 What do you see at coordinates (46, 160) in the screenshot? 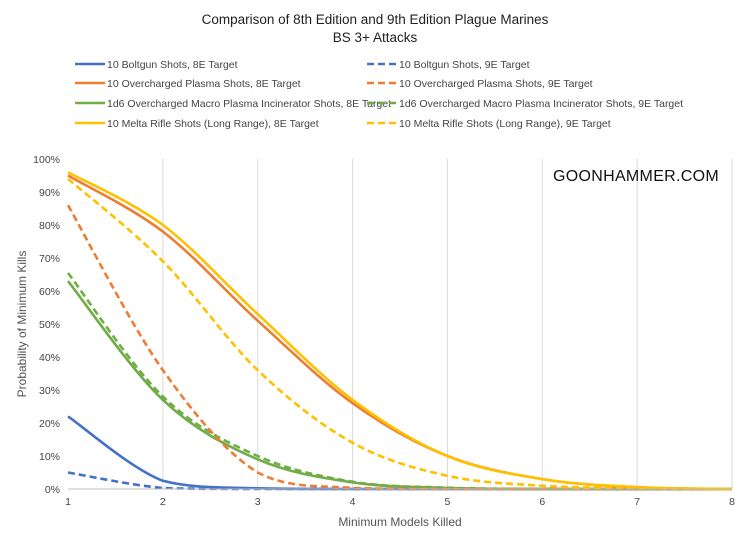
I see `y-tick-label: 100%` at bounding box center [46, 160].